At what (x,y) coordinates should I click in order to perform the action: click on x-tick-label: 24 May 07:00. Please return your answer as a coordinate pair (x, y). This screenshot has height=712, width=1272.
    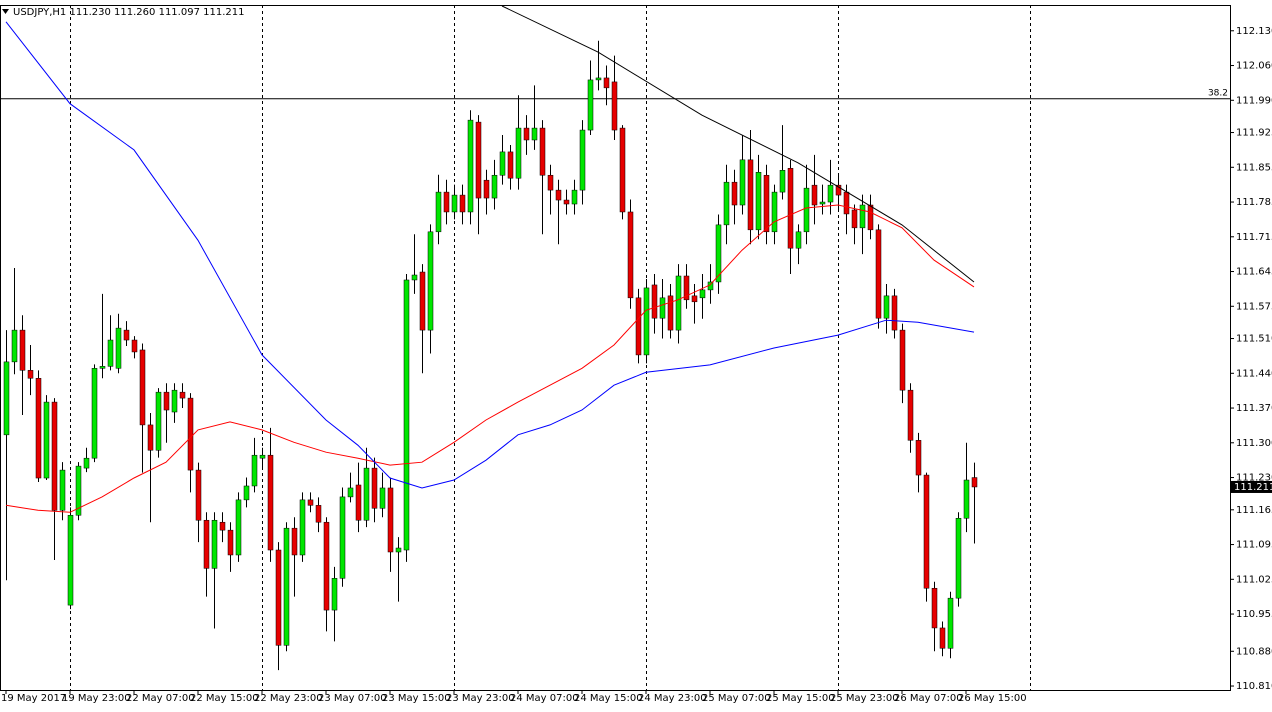
    Looking at the image, I should click on (544, 698).